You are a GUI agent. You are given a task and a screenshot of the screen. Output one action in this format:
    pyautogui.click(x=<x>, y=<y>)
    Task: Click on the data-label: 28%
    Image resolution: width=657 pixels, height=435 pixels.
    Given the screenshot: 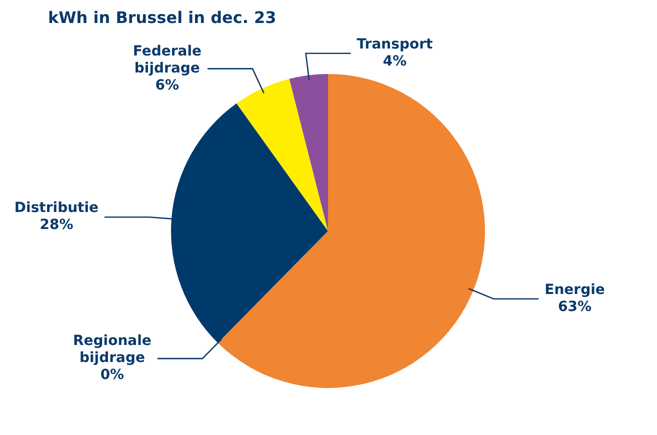 What is the action you would take?
    pyautogui.click(x=57, y=225)
    